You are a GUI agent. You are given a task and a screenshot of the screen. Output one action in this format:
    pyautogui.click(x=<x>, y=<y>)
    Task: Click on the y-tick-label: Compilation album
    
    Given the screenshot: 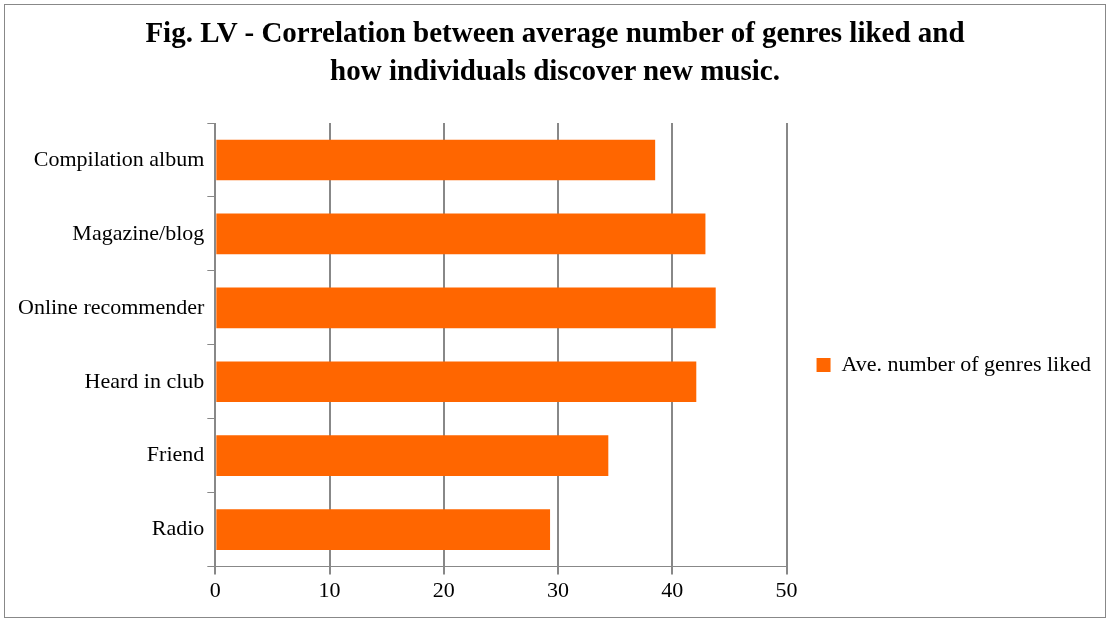 What is the action you would take?
    pyautogui.click(x=119, y=158)
    